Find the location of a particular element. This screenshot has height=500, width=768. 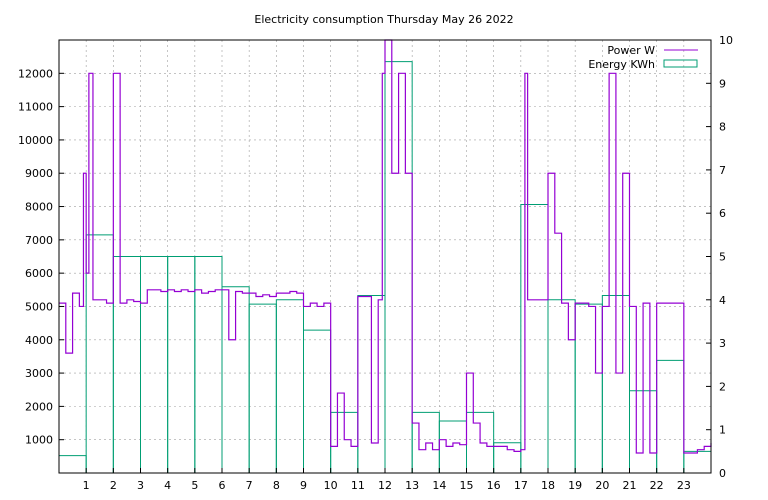

x-tick-label: 4 is located at coordinates (167, 485).